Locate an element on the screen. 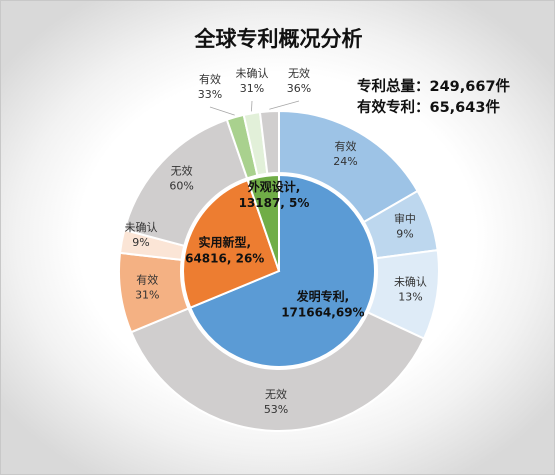  outer-label-name-1-3: 未确认 is located at coordinates (410, 281).